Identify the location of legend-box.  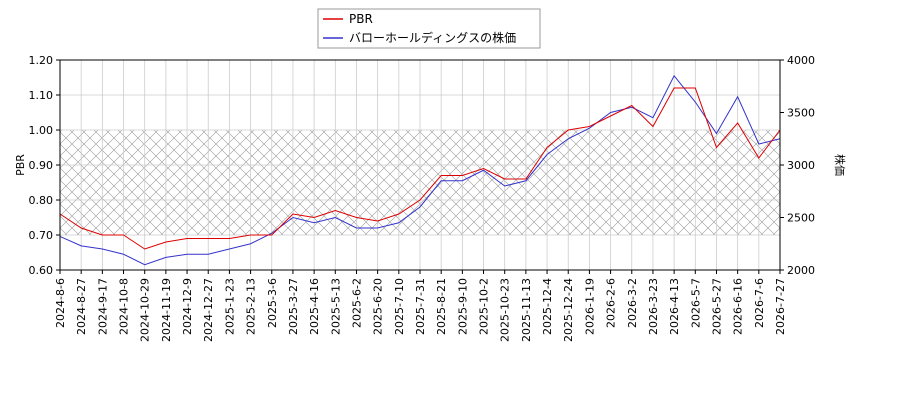
(429, 28).